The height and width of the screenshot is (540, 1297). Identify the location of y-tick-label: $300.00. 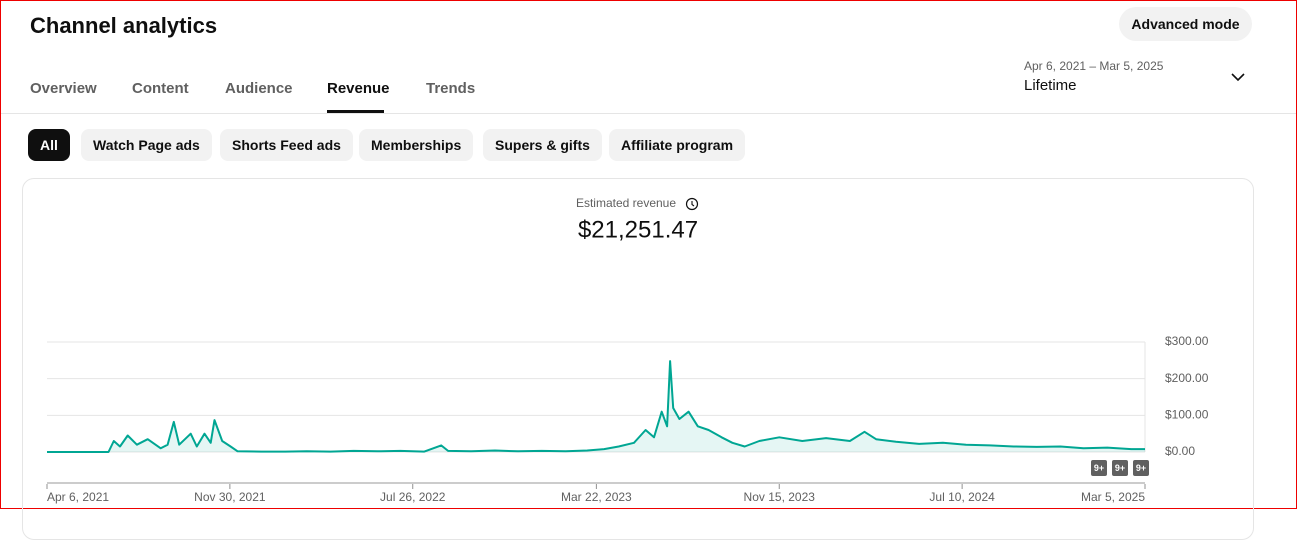
(1187, 341).